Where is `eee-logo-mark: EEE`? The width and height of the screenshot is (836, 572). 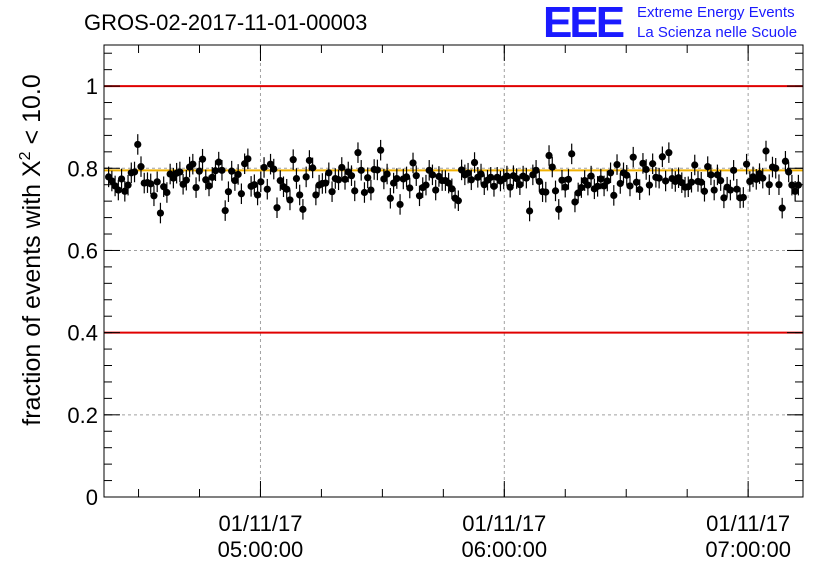 eee-logo-mark: EEE is located at coordinates (584, 23).